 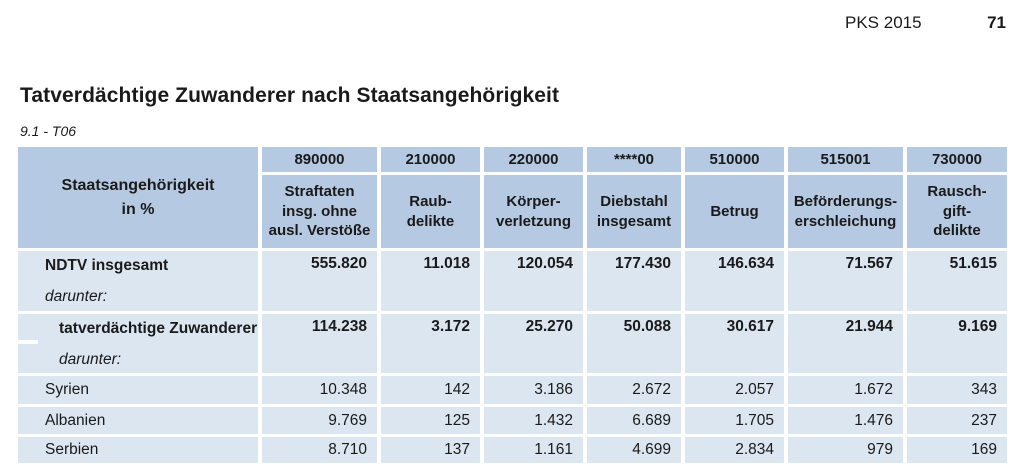 What do you see at coordinates (845, 159) in the screenshot?
I see `key-code-cell: 515001` at bounding box center [845, 159].